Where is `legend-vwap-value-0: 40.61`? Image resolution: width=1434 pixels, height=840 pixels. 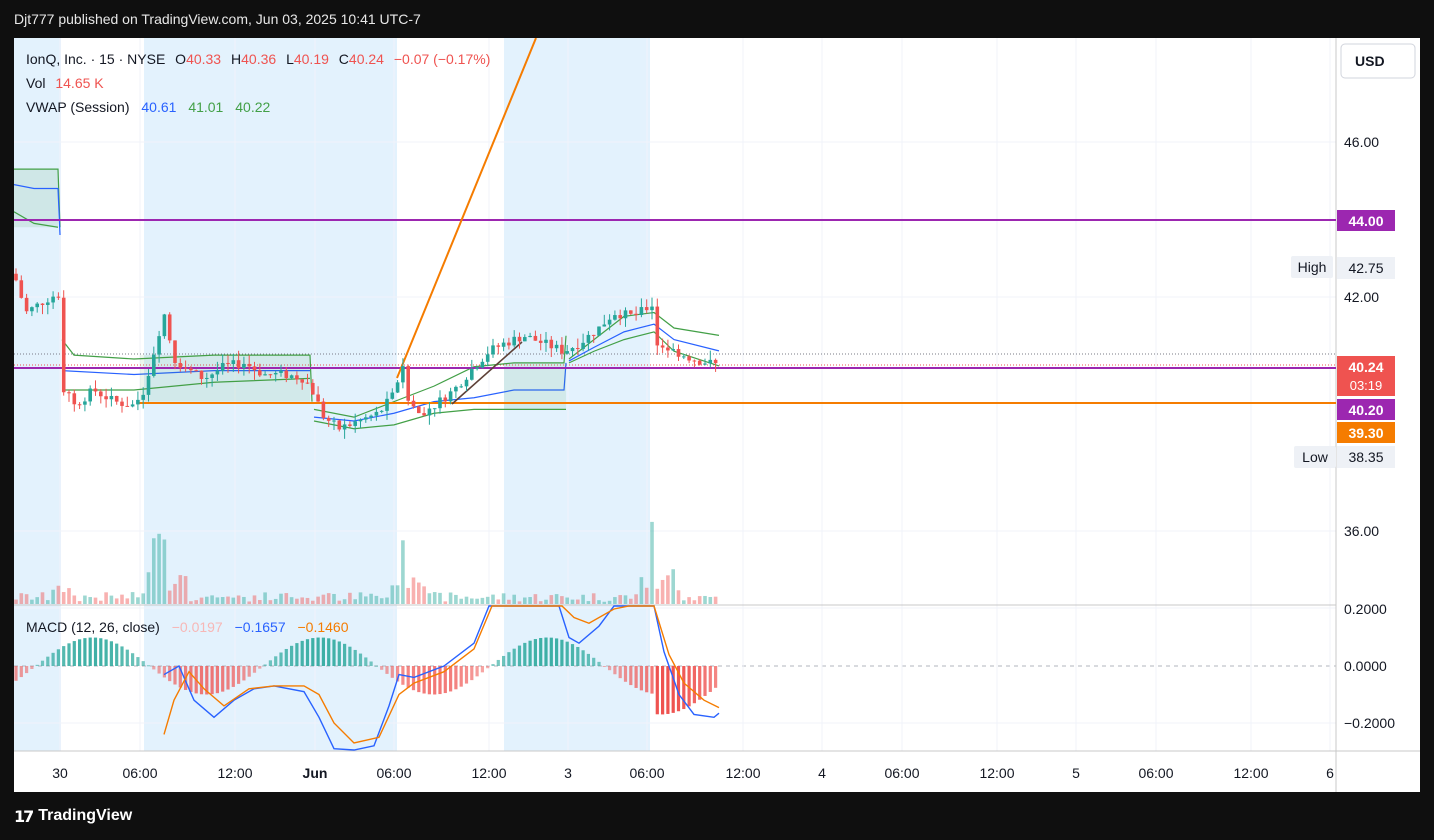 legend-vwap-value-0: 40.61 is located at coordinates (158, 107).